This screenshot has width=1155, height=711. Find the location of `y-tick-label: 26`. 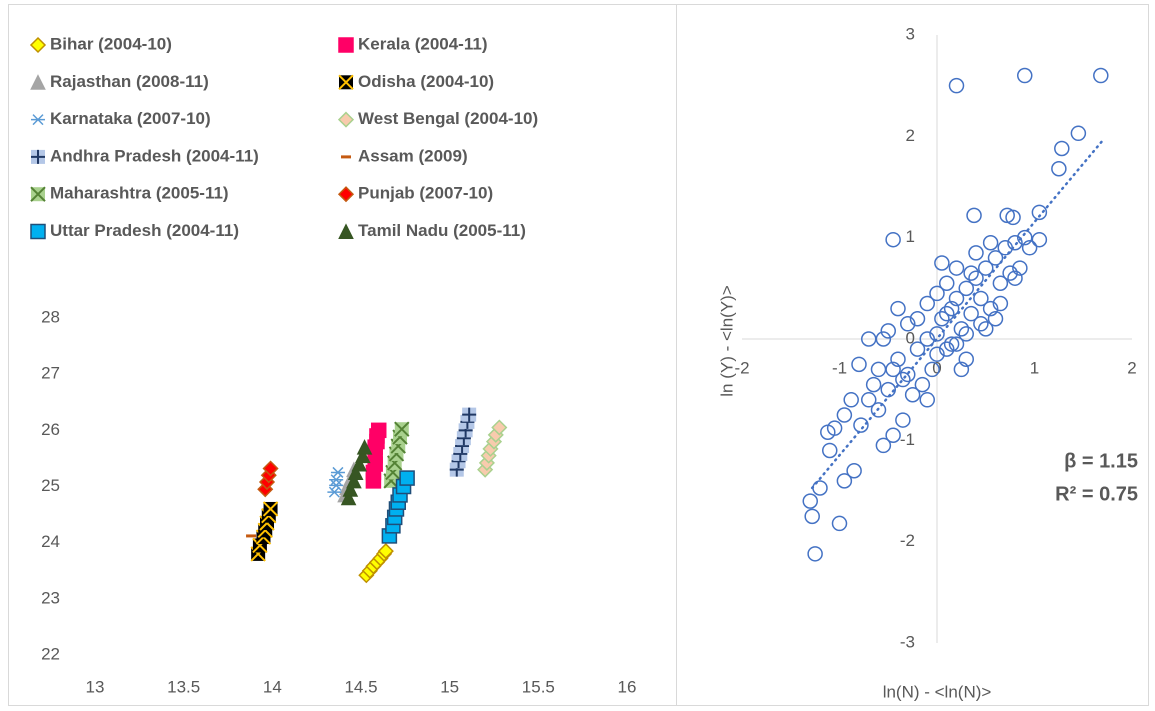

y-tick-label: 26 is located at coordinates (50, 429).